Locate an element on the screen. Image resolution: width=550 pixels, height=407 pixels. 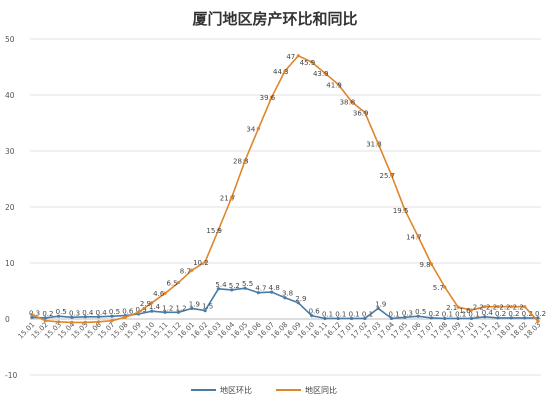
y-axis: -10 0 10 20 30 40 50 is located at coordinates (11, 207).